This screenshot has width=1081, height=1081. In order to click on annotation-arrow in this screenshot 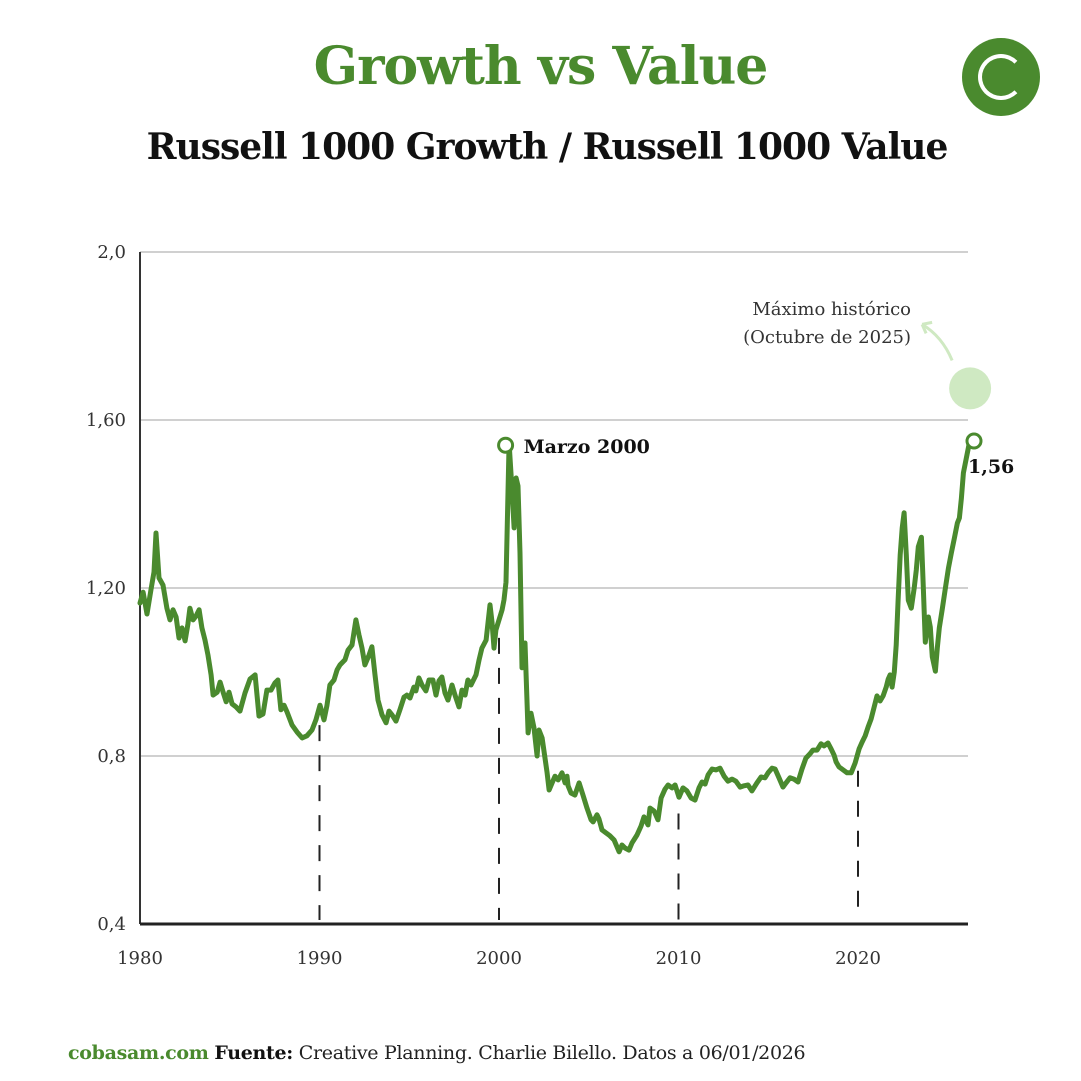, I will do `click(937, 342)`.